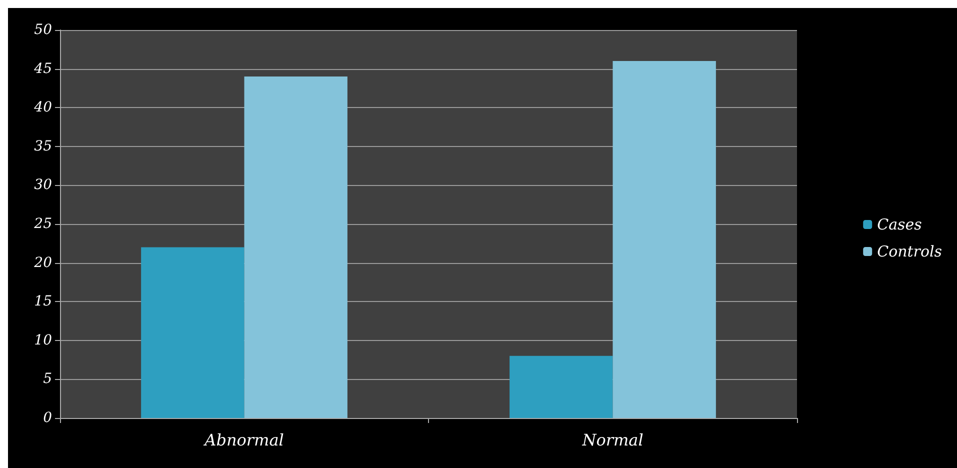 The image size is (957, 468). Describe the element at coordinates (42, 262) in the screenshot. I see `y-tick-label: 20` at that location.